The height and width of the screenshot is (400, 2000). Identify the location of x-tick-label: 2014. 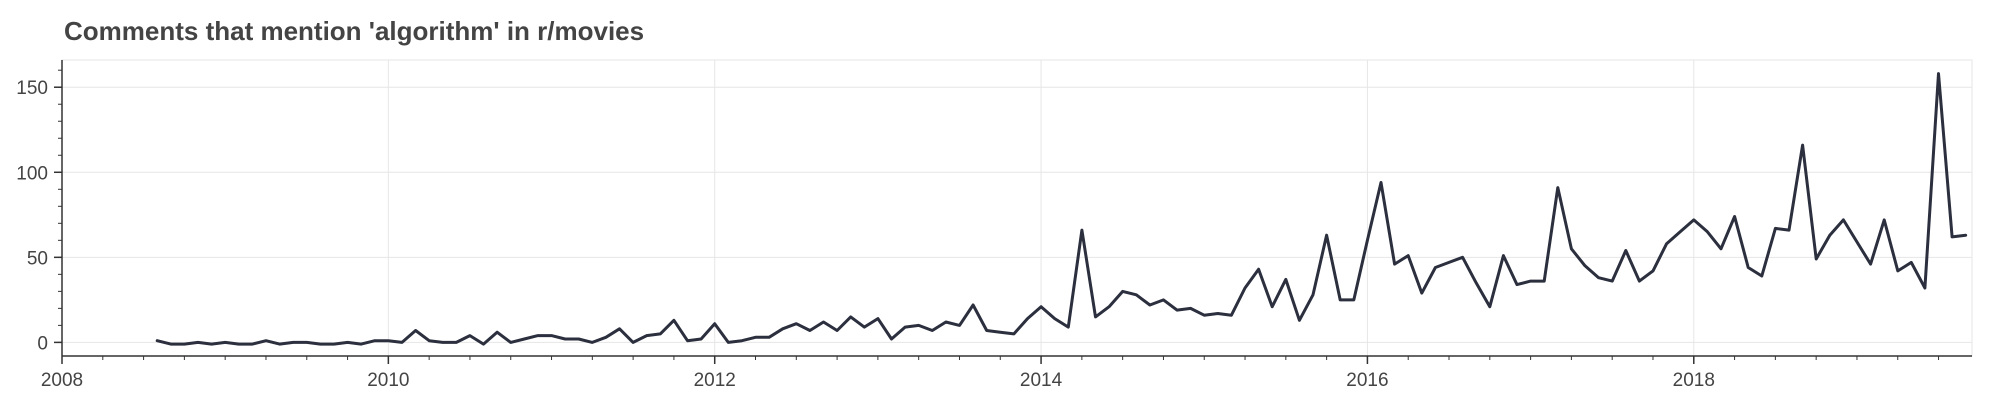
(1041, 380).